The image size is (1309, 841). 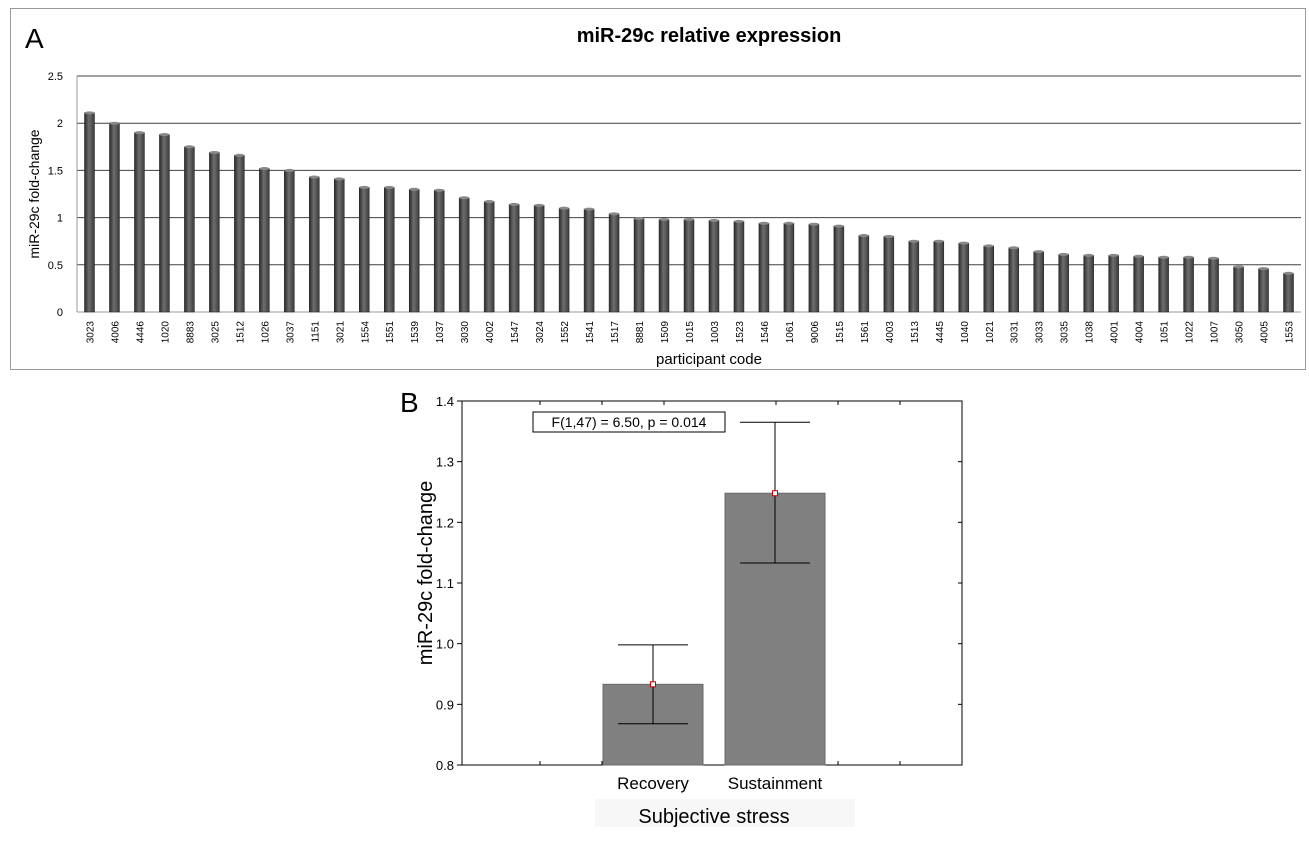 What do you see at coordinates (665, 332) in the screenshot?
I see `x-tick-label: 1509` at bounding box center [665, 332].